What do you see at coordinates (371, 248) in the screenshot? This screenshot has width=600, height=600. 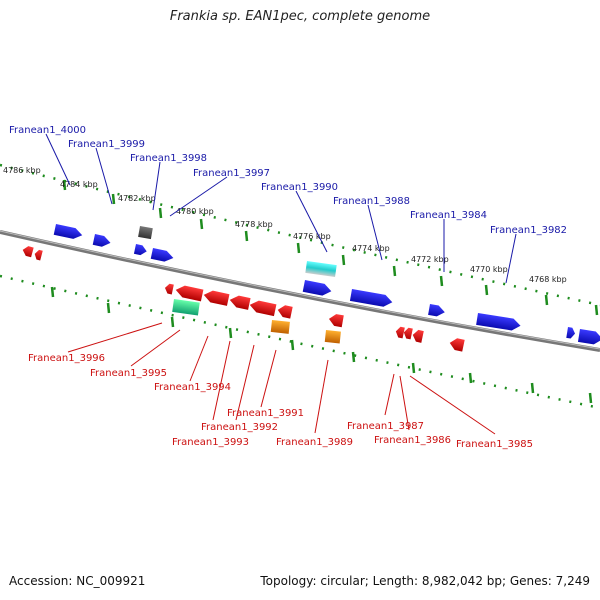 I see `scale-tick-label: 4774 kbp` at bounding box center [371, 248].